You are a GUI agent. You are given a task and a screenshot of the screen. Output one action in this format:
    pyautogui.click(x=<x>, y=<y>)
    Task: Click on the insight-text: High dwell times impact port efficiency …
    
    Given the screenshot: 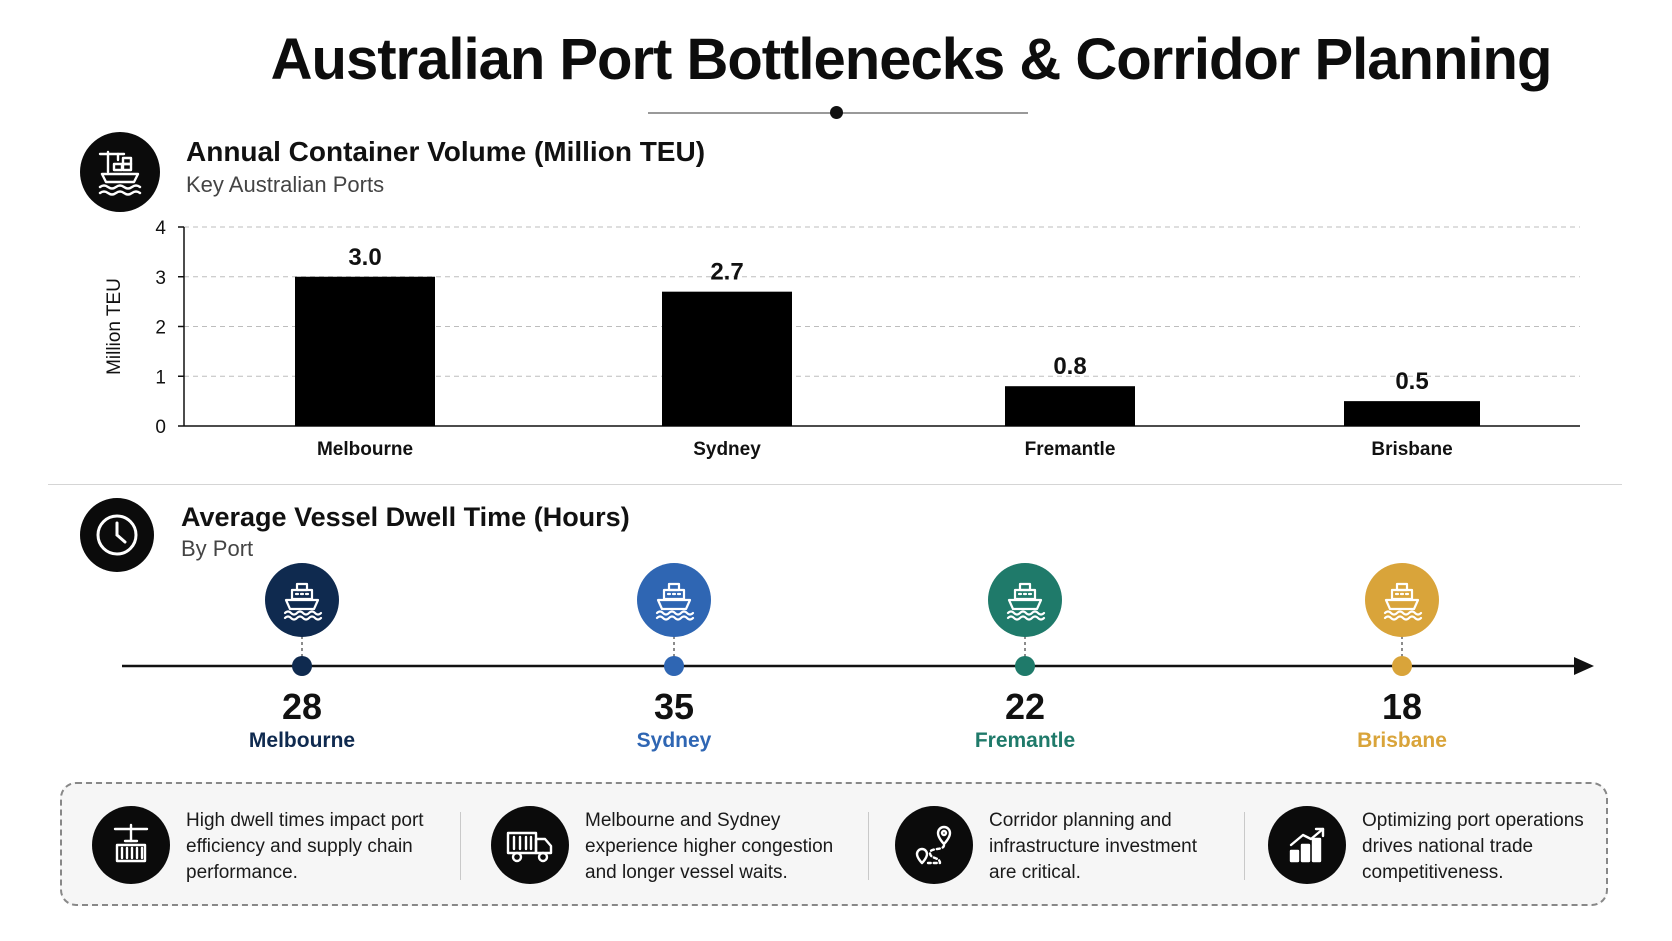 What is the action you would take?
    pyautogui.click(x=305, y=846)
    